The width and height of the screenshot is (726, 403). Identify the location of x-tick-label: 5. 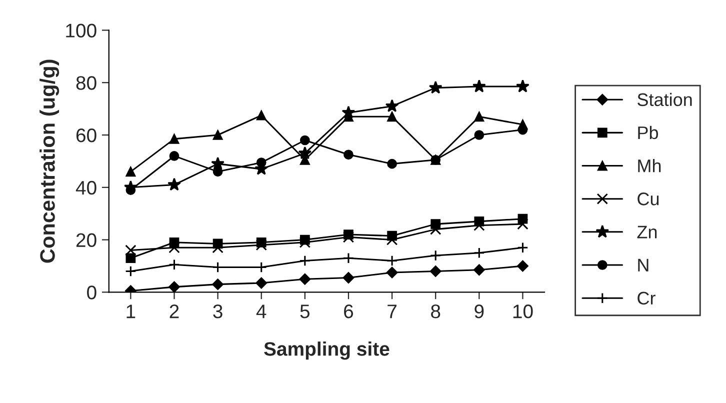
(305, 311).